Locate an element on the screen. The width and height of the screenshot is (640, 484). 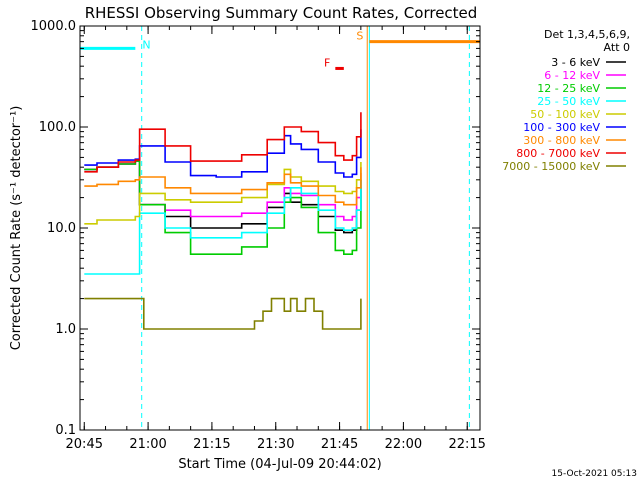
timestamp: 15-Oct-2021 05:13 is located at coordinates (594, 474).